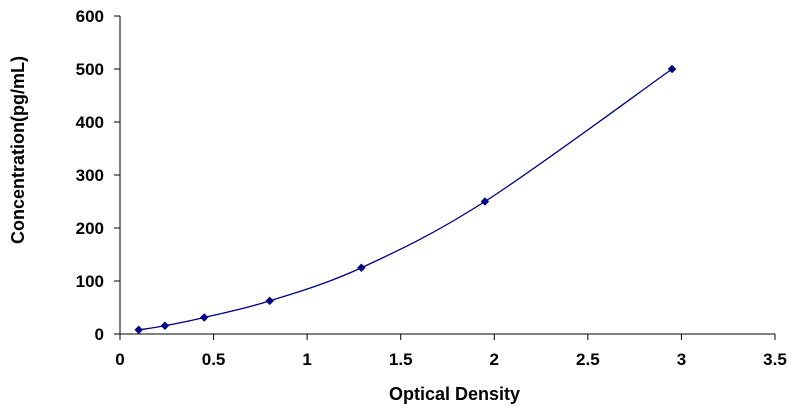 The height and width of the screenshot is (408, 801). What do you see at coordinates (90, 122) in the screenshot?
I see `y-tick-label: 400` at bounding box center [90, 122].